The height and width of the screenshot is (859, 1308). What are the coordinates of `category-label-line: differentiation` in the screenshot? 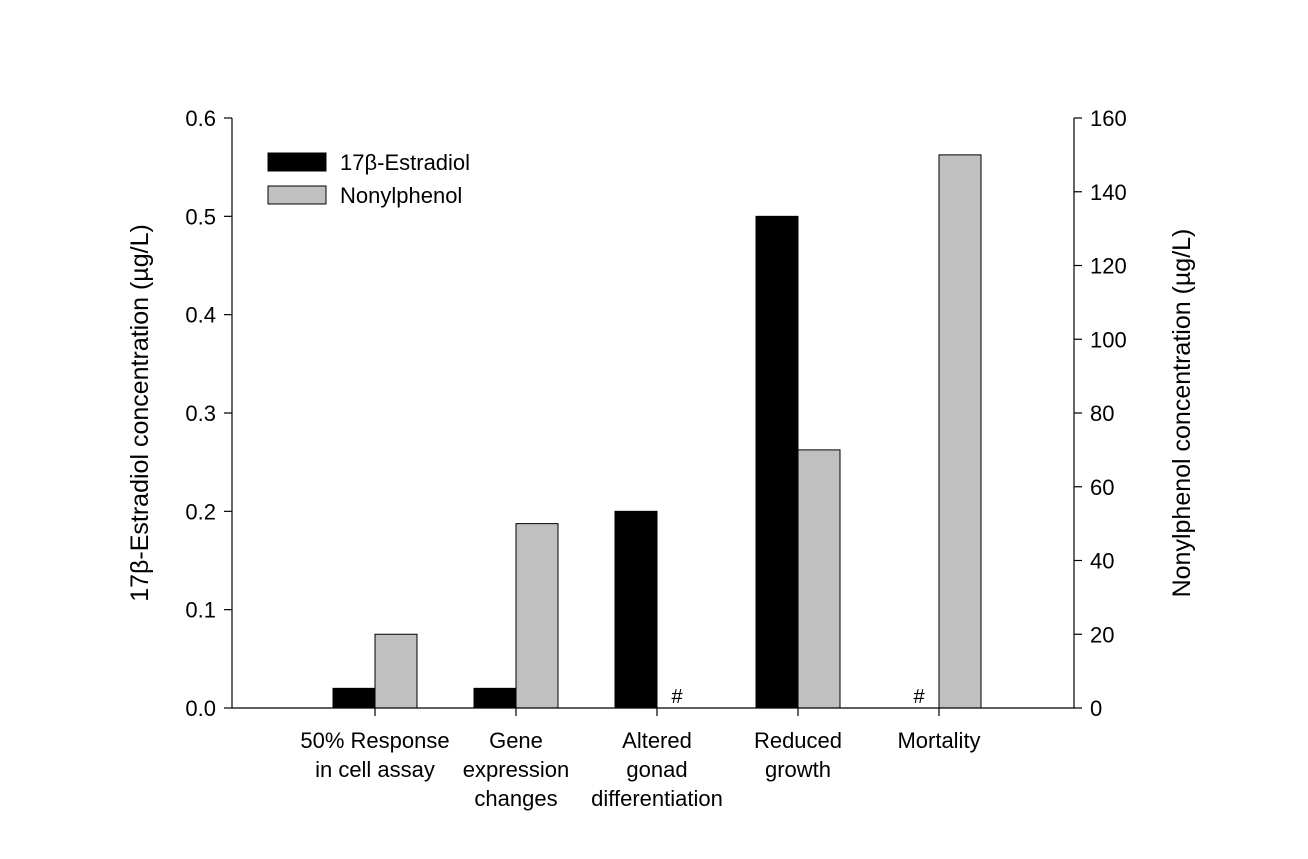 It's located at (657, 798).